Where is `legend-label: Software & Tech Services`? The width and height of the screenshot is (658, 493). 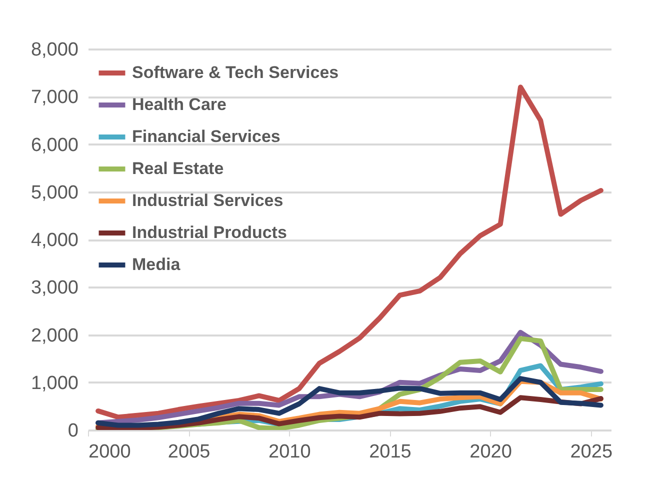
legend-label: Software & Tech Services is located at coordinates (235, 72).